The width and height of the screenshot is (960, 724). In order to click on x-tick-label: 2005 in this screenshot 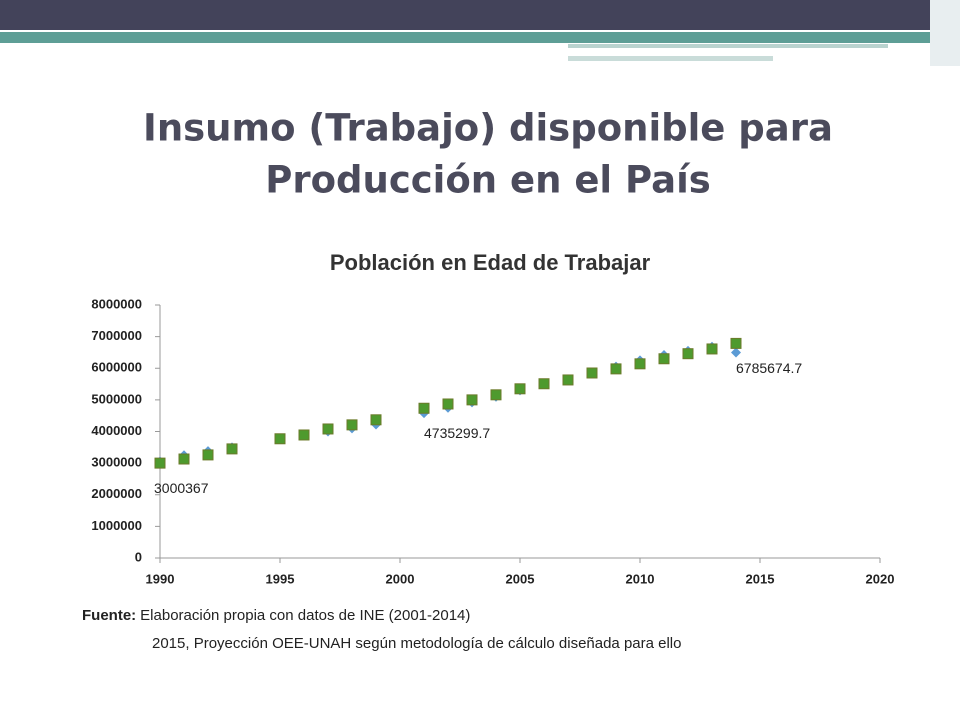, I will do `click(520, 578)`.